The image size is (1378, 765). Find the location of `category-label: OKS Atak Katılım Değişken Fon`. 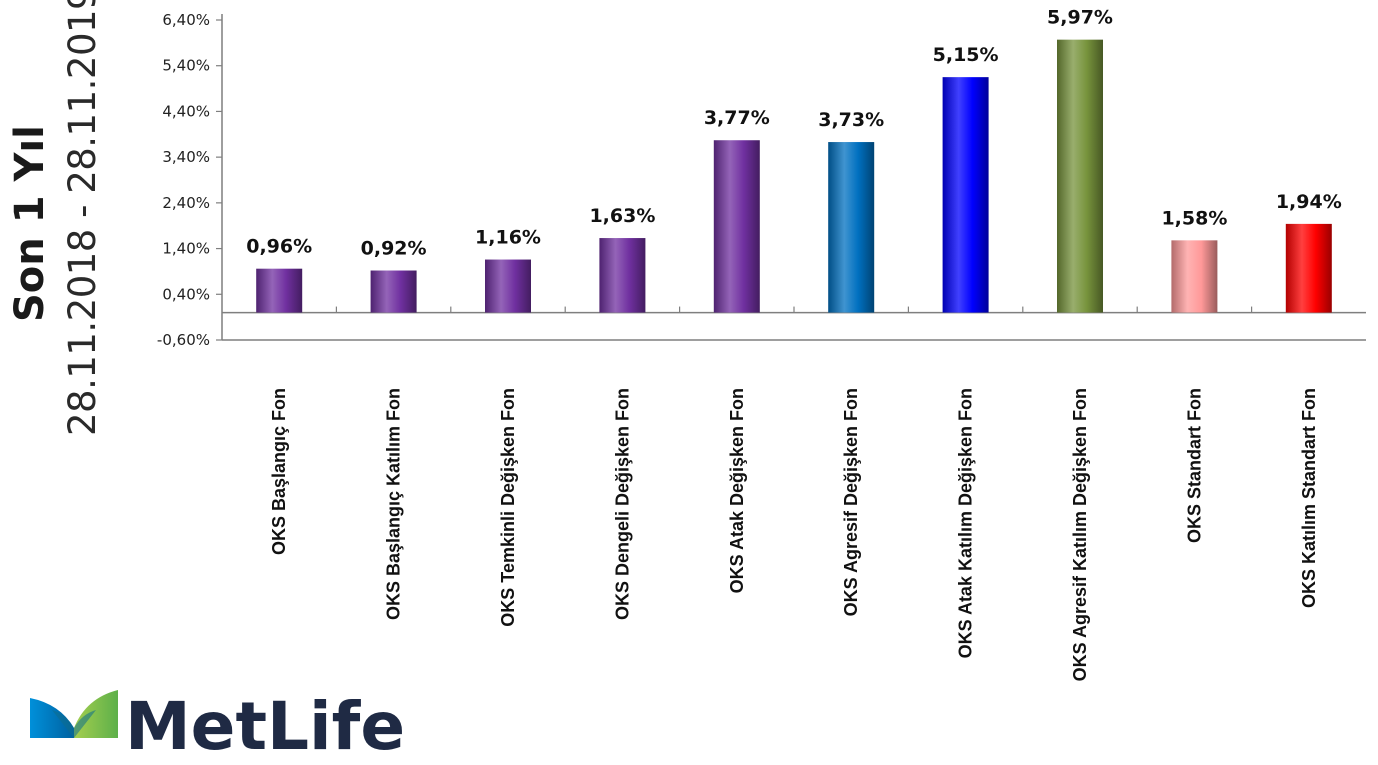

category-label: OKS Atak Katılım Değişken Fon is located at coordinates (966, 523).